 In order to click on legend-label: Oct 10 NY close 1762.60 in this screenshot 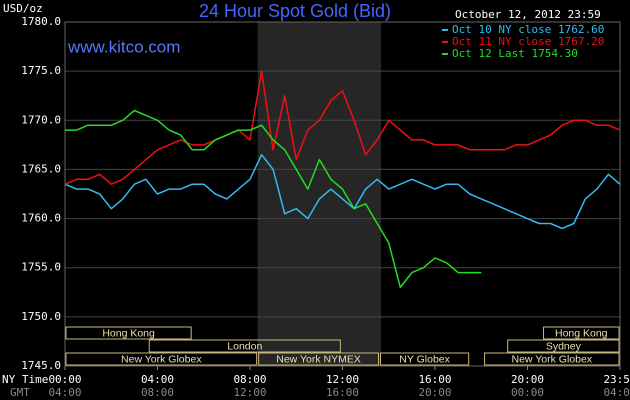, I will do `click(528, 29)`.